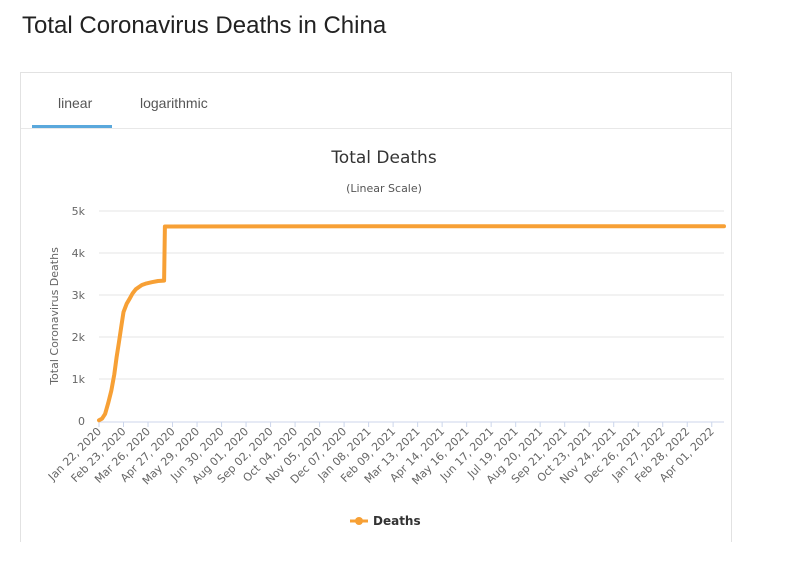 Image resolution: width=800 pixels, height=562 pixels. Describe the element at coordinates (81, 421) in the screenshot. I see `y-tick-label: 0` at that location.